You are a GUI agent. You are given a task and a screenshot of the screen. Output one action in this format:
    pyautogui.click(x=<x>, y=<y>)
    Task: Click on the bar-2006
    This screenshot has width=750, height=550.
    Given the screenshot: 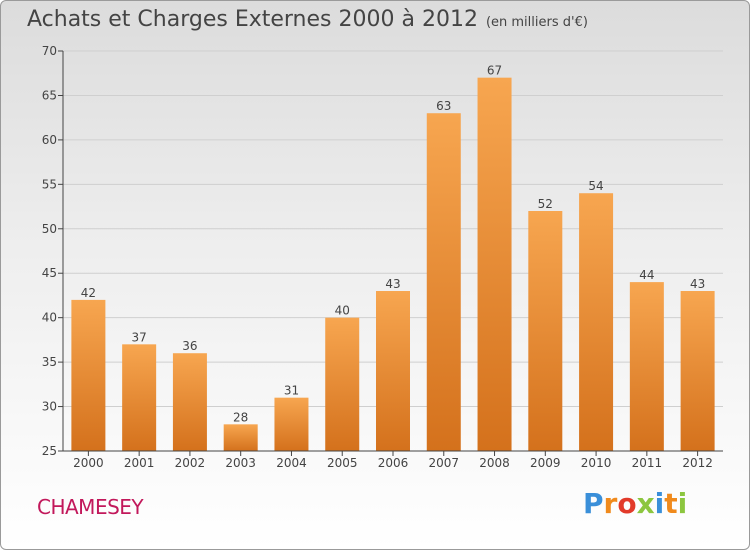 What is the action you would take?
    pyautogui.click(x=393, y=371)
    